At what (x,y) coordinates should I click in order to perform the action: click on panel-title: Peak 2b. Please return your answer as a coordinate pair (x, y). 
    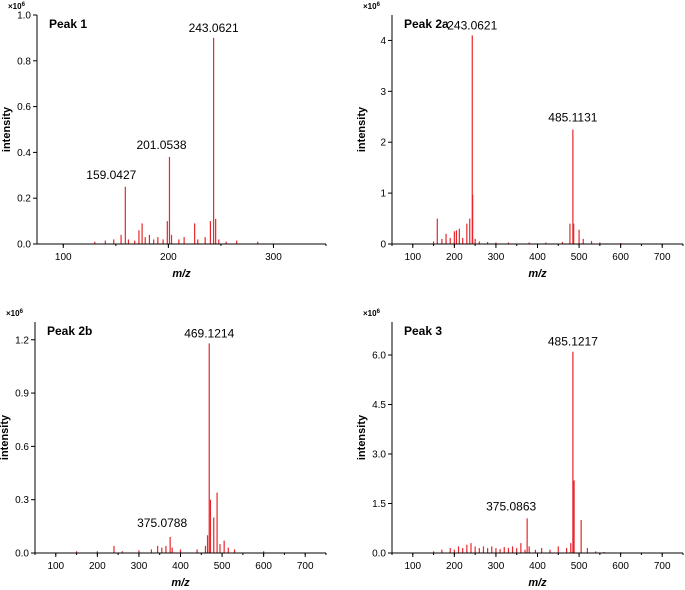
    Looking at the image, I should click on (69, 331).